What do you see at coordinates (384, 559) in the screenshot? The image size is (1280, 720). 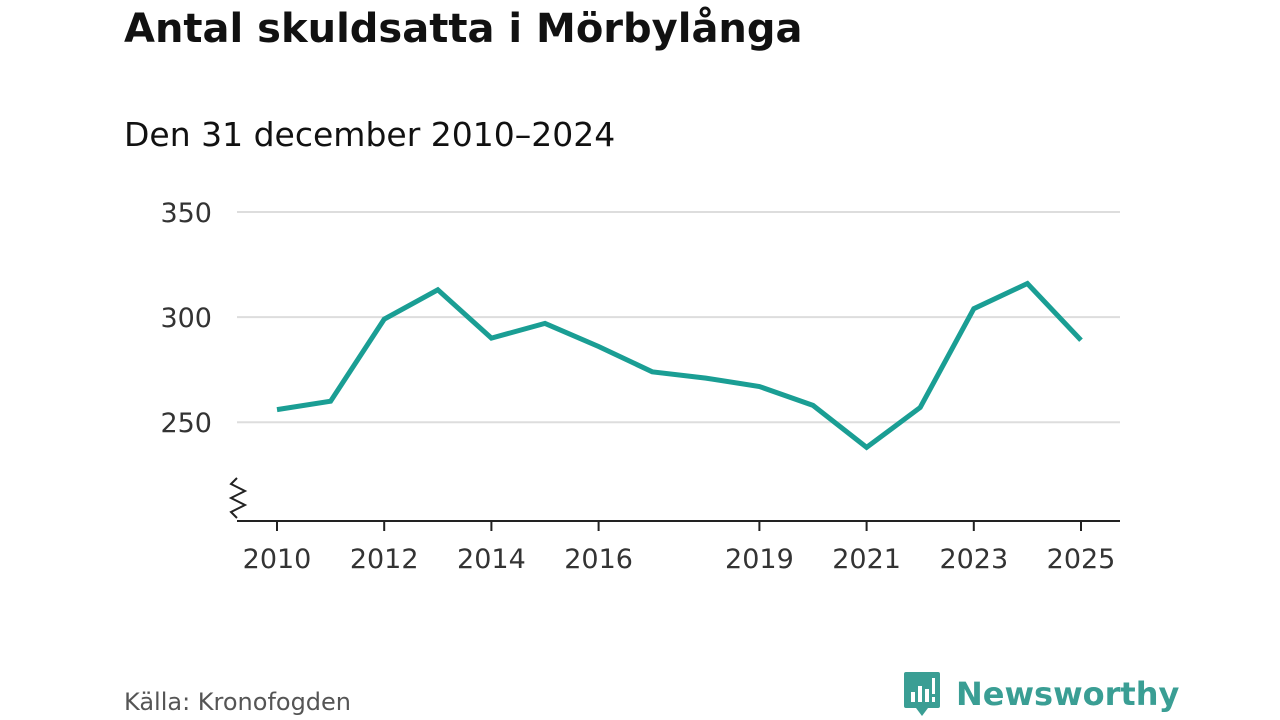 I see `x-tick-label: 2012` at bounding box center [384, 559].